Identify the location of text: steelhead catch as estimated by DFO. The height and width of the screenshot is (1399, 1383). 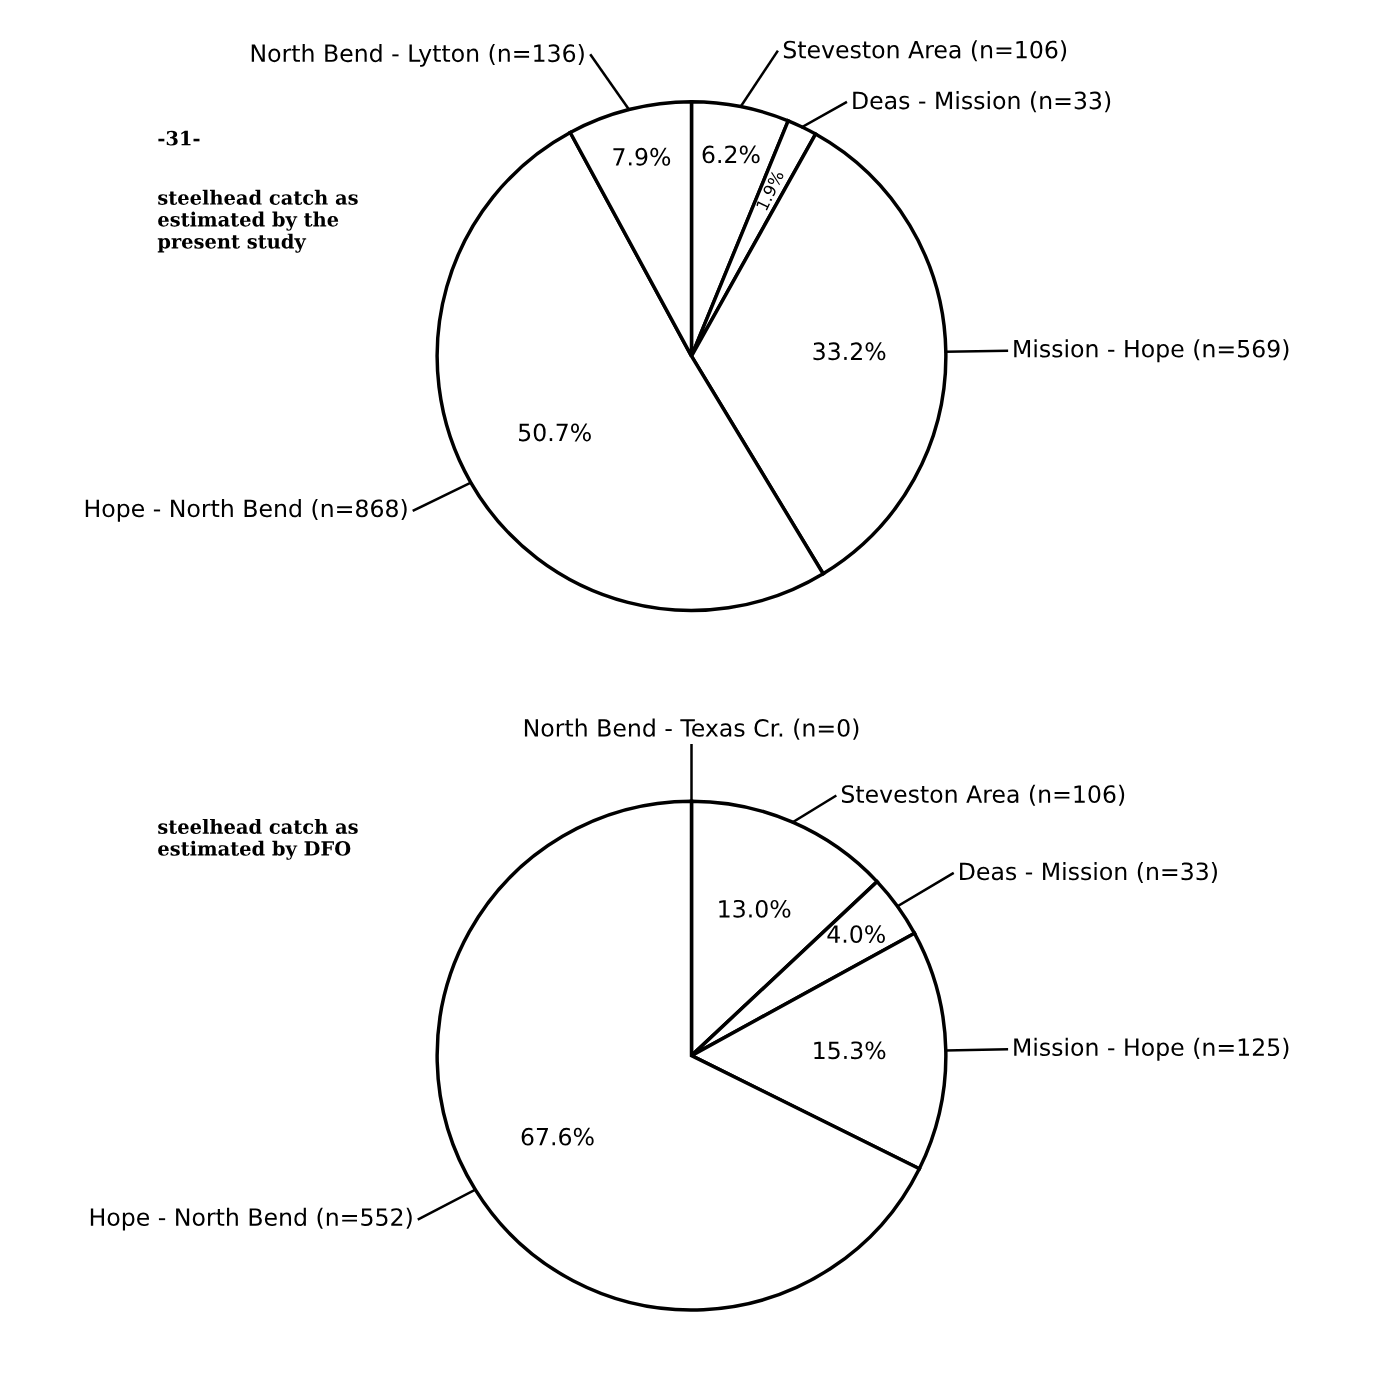
(258, 839).